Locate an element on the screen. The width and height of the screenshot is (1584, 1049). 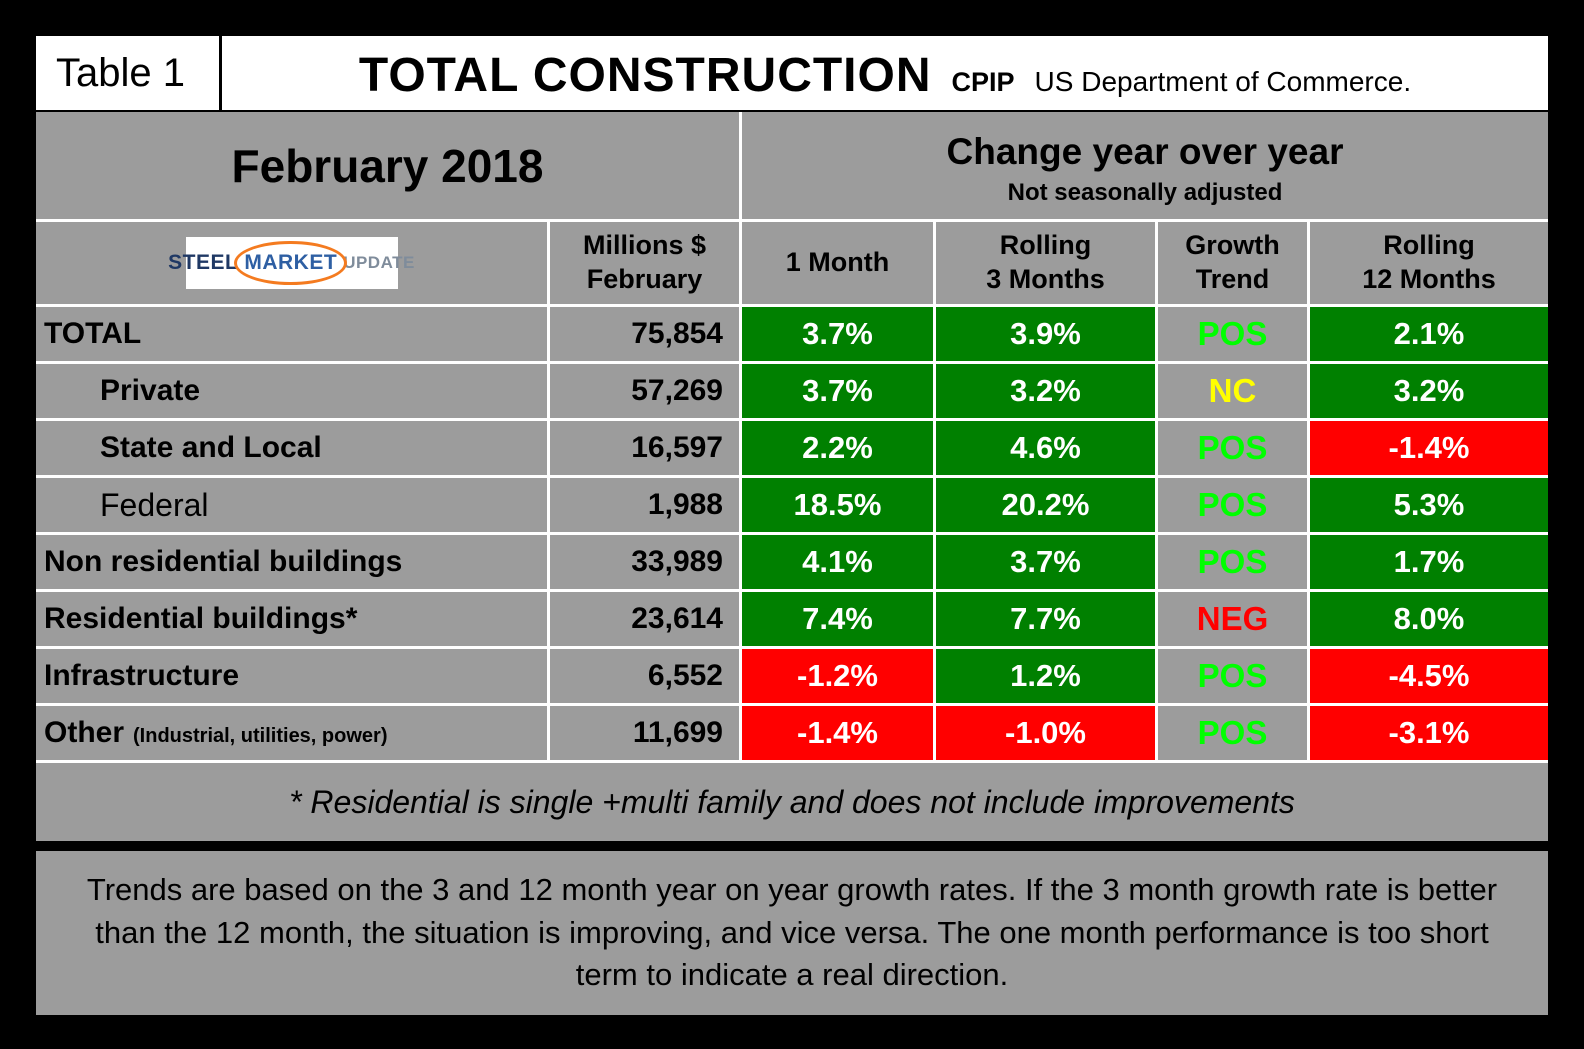
millions-value: 6,552 is located at coordinates (646, 676).